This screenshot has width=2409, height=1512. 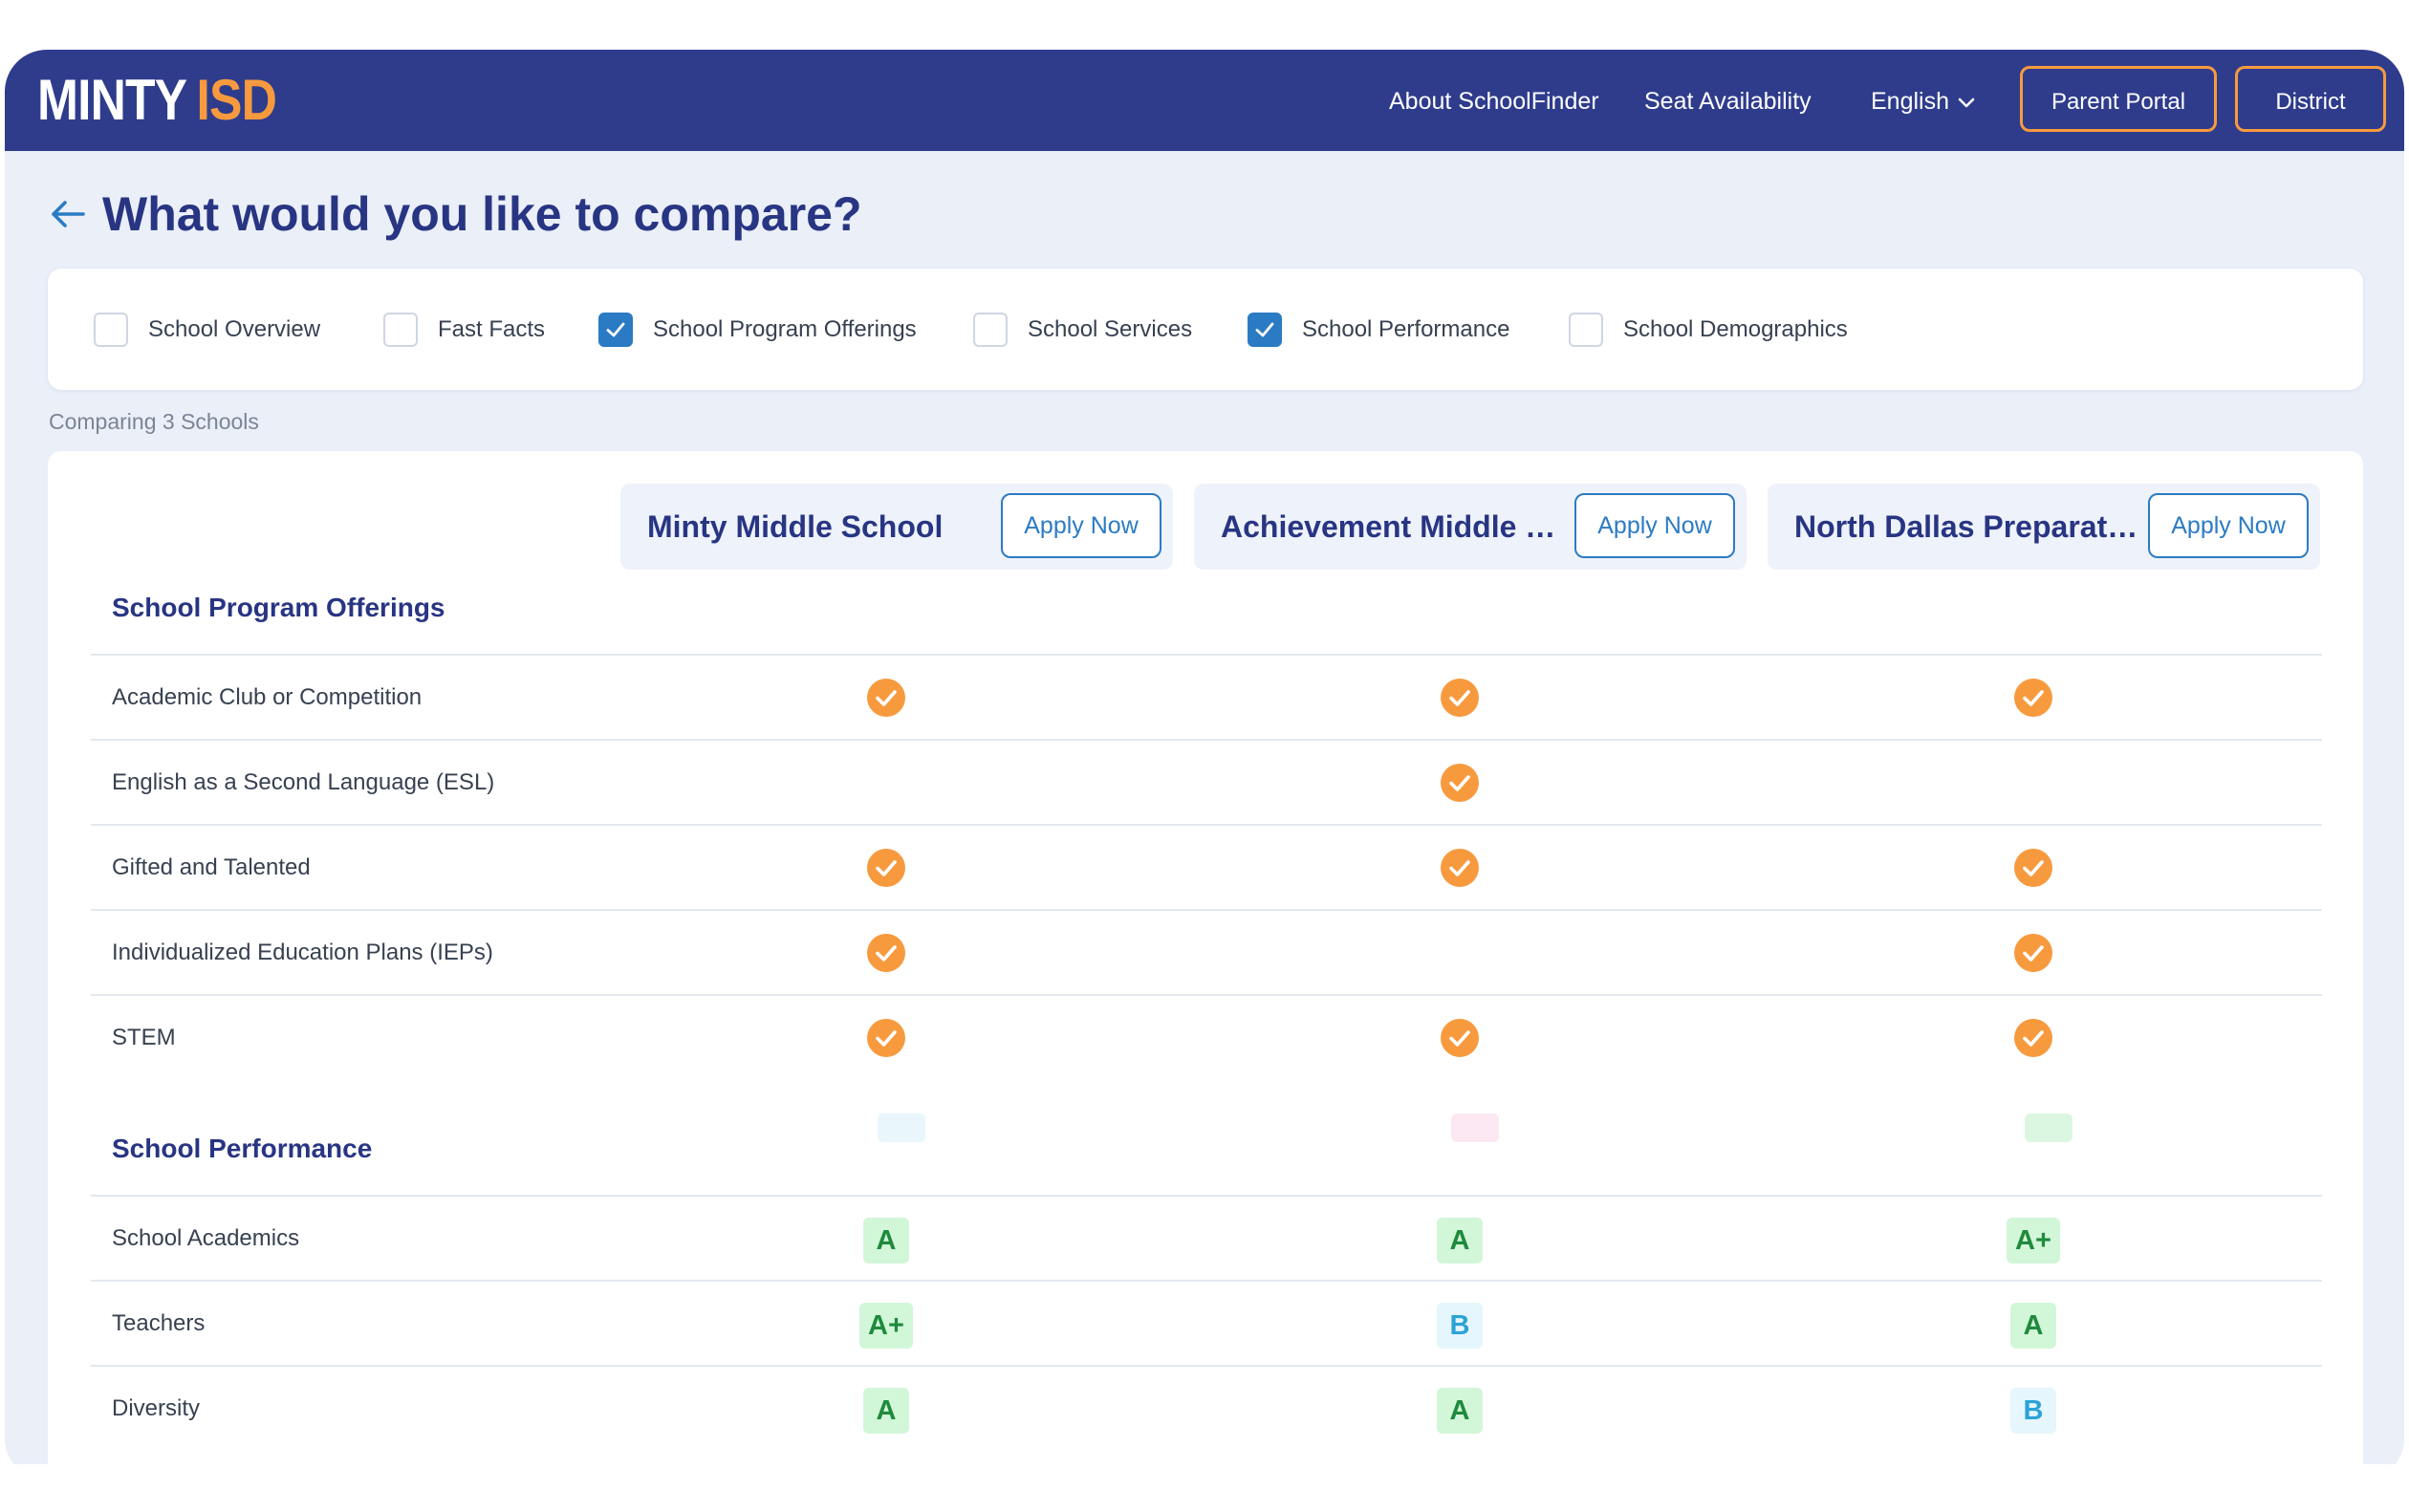 I want to click on table-row: STEM, so click(x=1206, y=1036).